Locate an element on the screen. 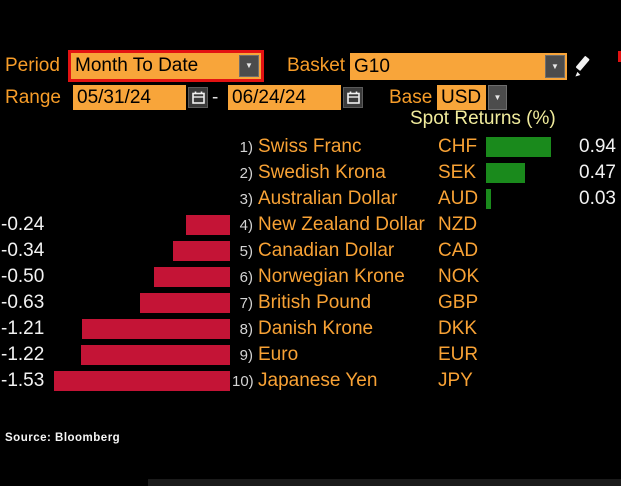 This screenshot has width=621, height=486. currency-name: Japanese Yen is located at coordinates (318, 380).